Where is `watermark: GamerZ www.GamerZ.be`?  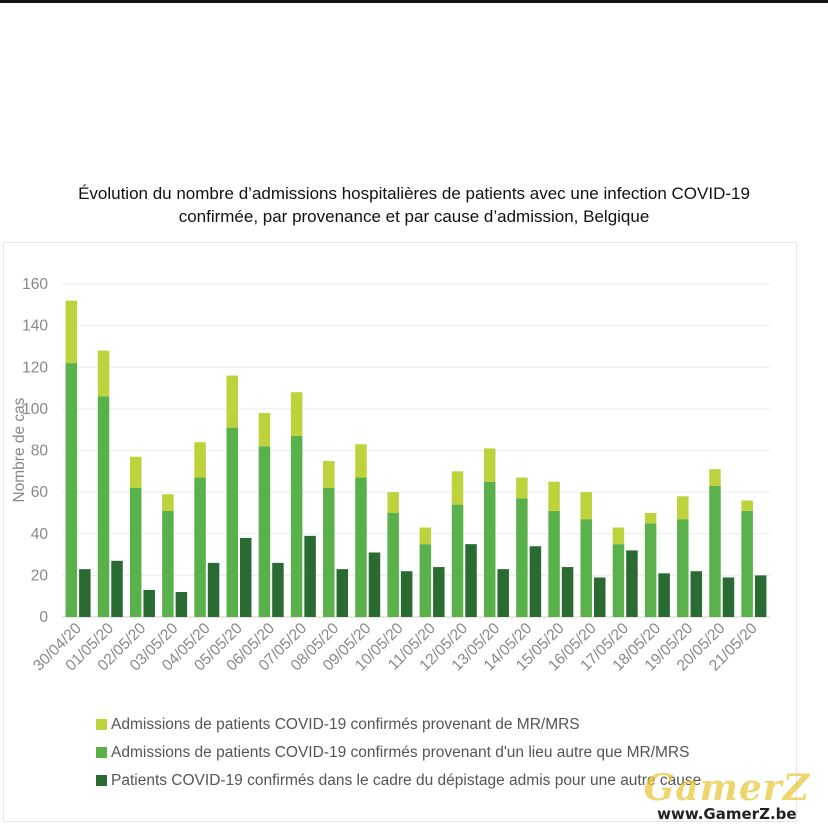
watermark: GamerZ www.GamerZ.be is located at coordinates (727, 796).